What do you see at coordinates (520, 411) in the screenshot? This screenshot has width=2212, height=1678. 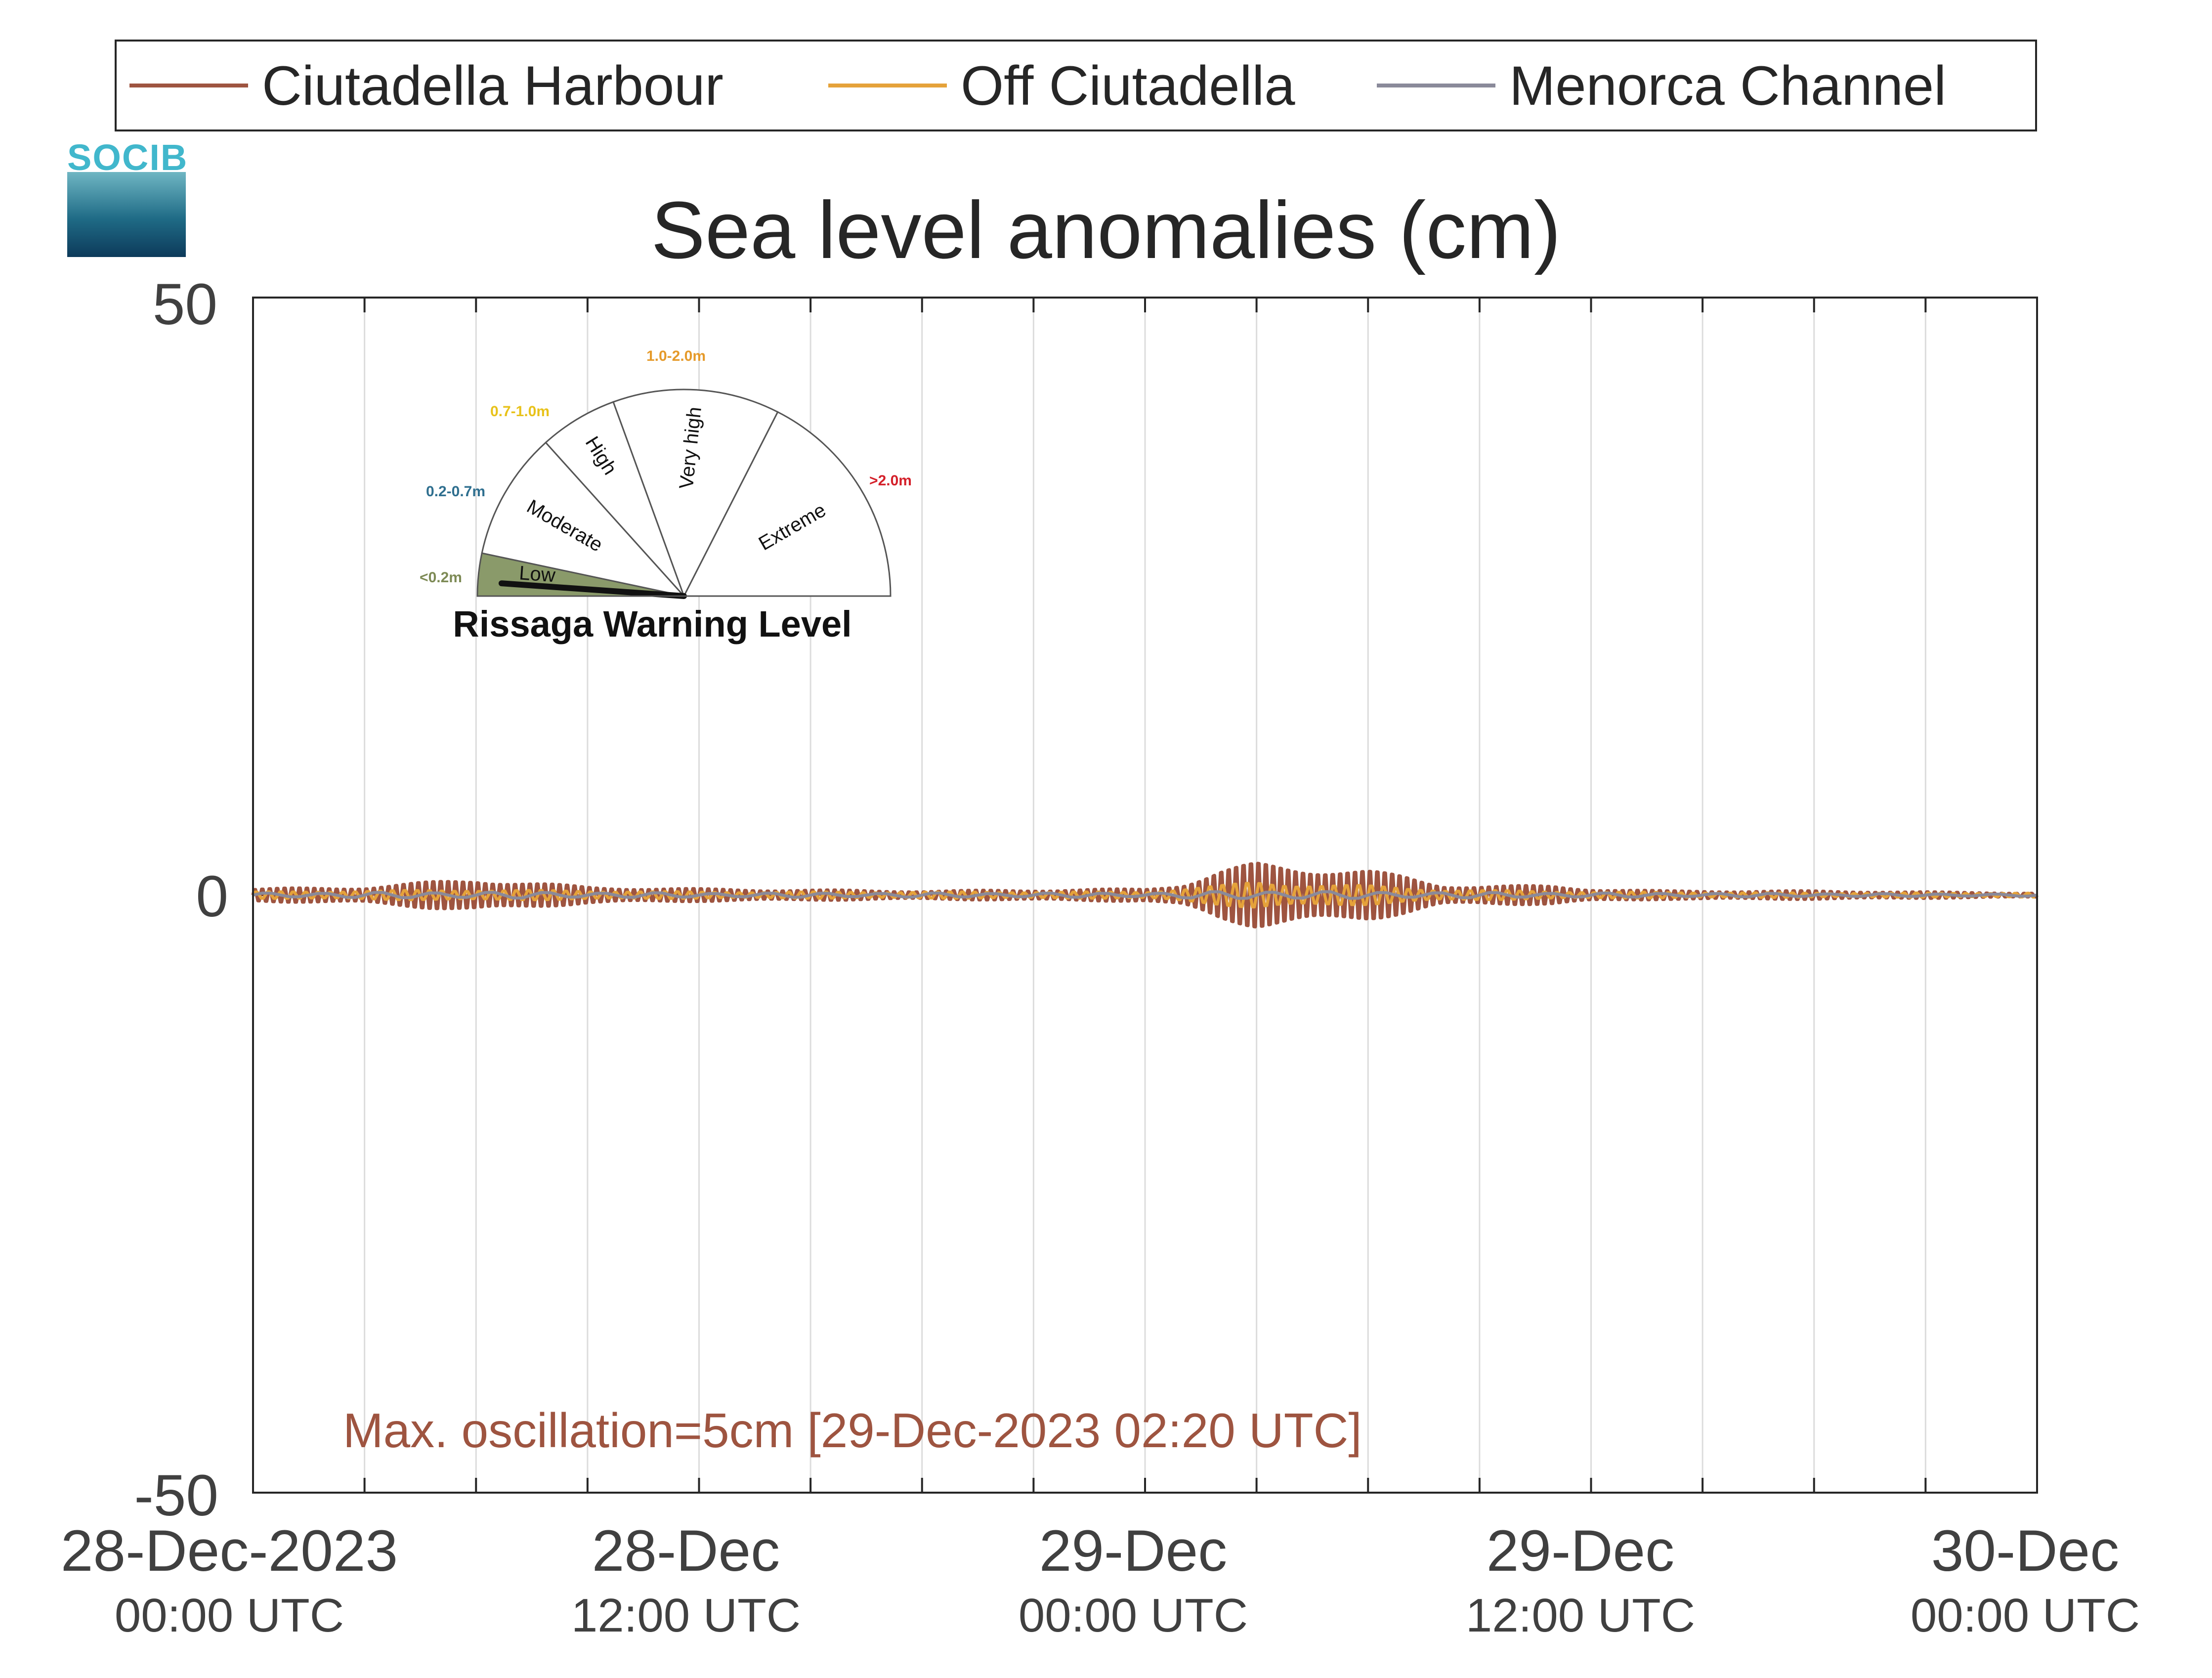 I see `gauge-range-label: 0.7-1.0m` at bounding box center [520, 411].